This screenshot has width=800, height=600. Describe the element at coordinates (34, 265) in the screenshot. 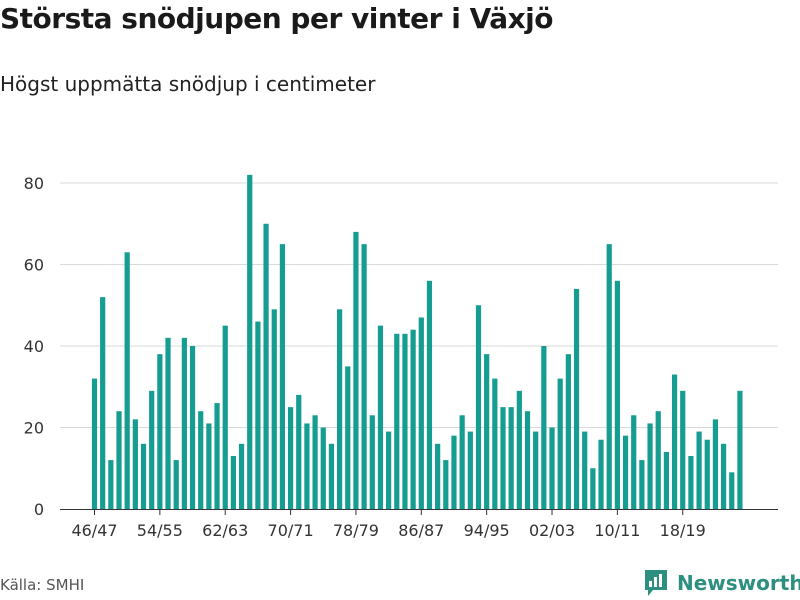

I see `y-tick-label: 60` at that location.